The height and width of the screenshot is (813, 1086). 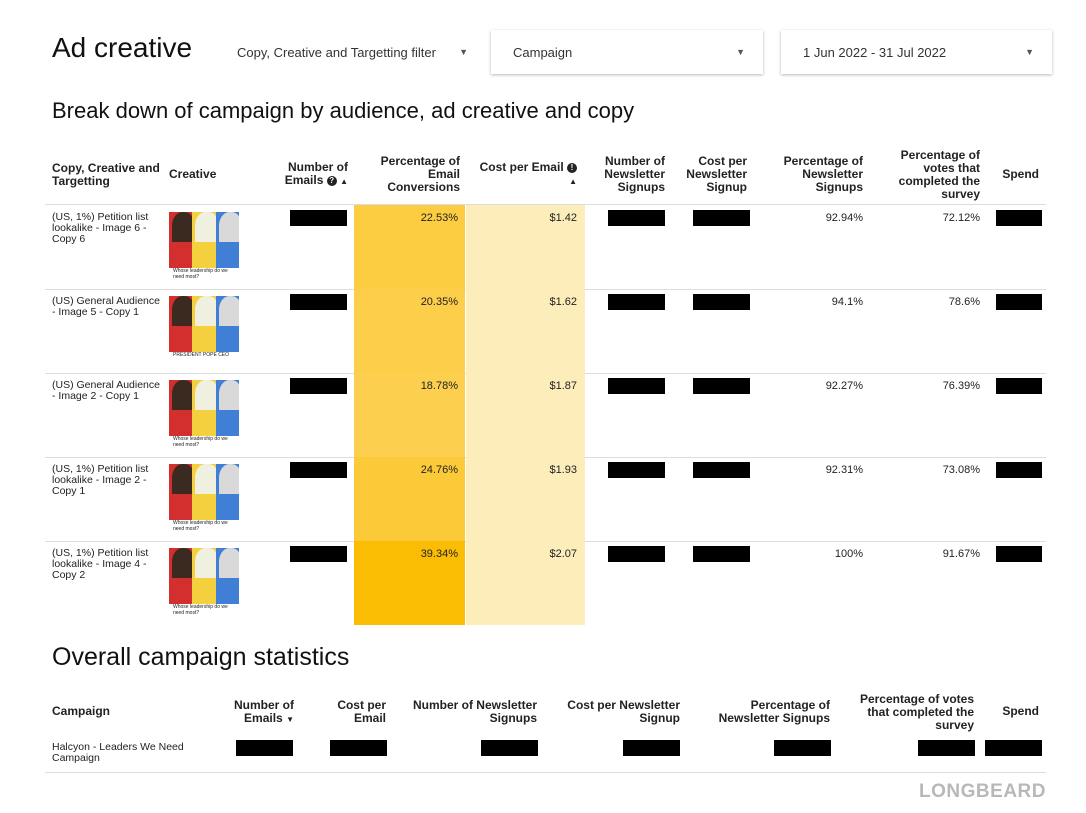 I want to click on row-label: (US) General Audience - Image 5 - Copy 1, so click(x=106, y=306).